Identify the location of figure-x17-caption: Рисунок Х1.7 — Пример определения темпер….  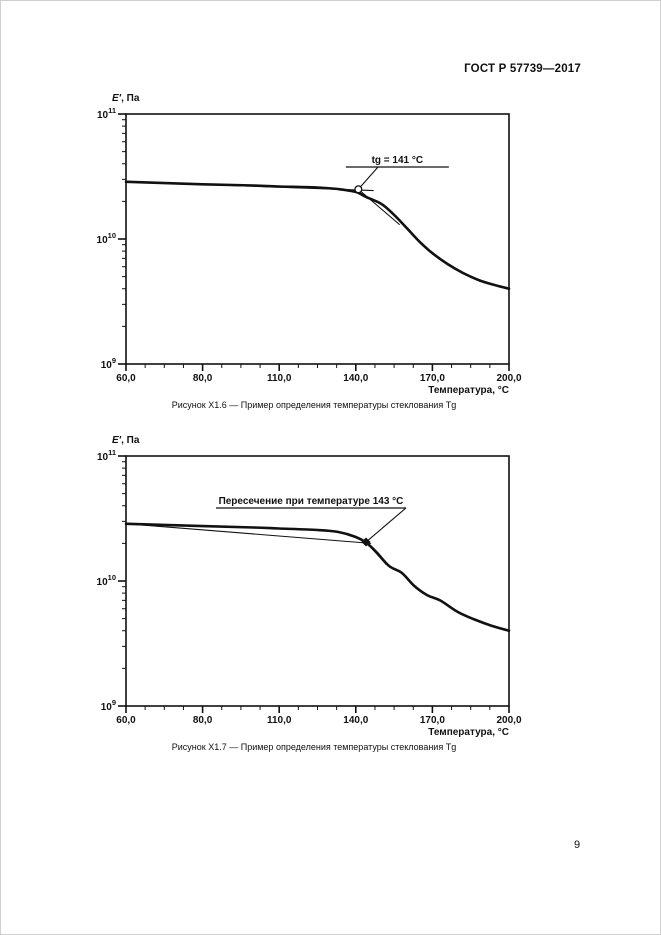
(314, 747).